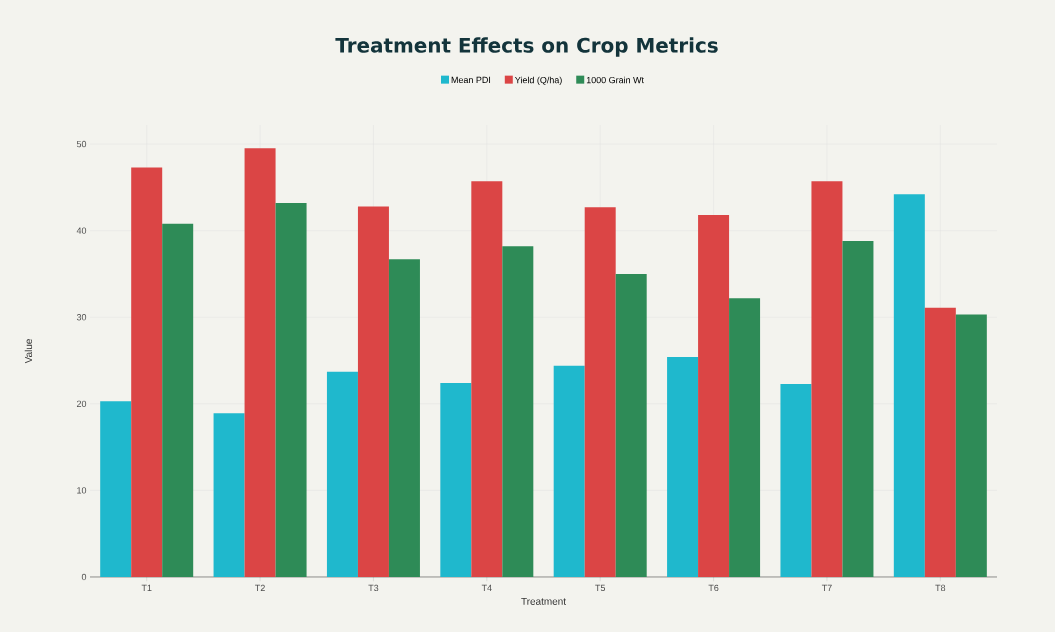 The width and height of the screenshot is (1055, 632). I want to click on y-tick-label: 0, so click(84, 577).